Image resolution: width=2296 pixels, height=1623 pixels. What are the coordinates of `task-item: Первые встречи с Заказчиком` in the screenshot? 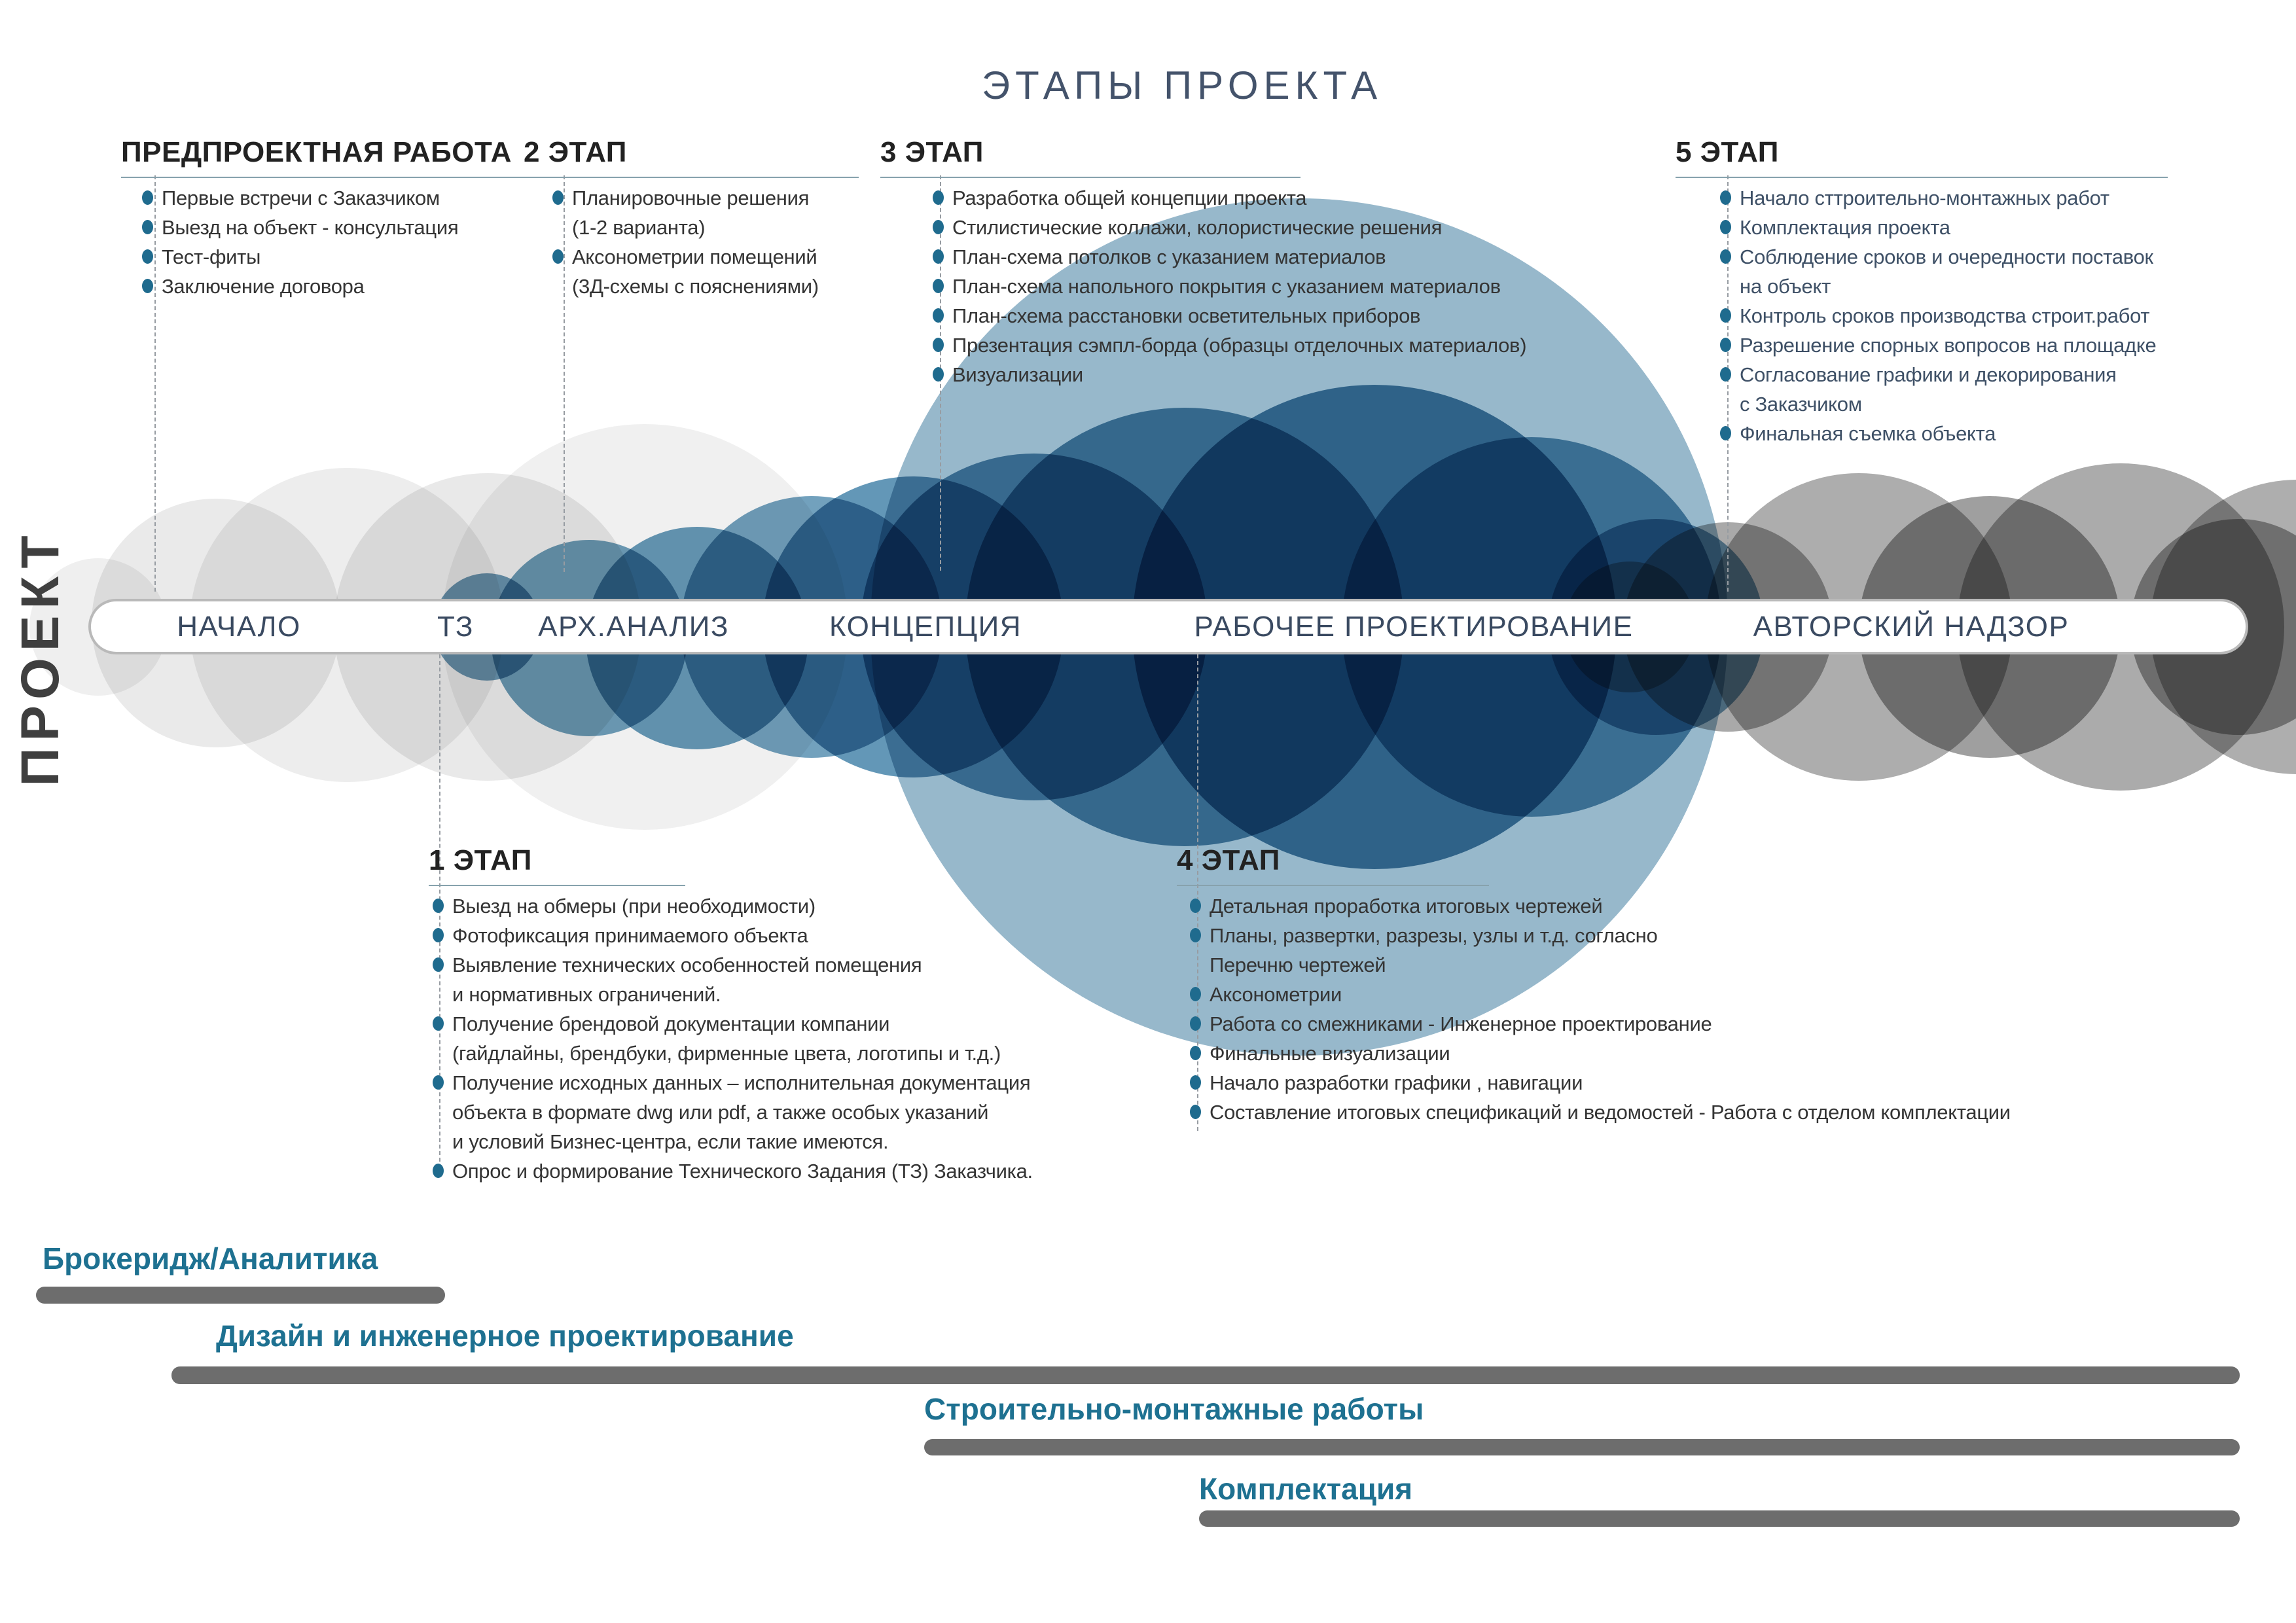 It's located at (367, 198).